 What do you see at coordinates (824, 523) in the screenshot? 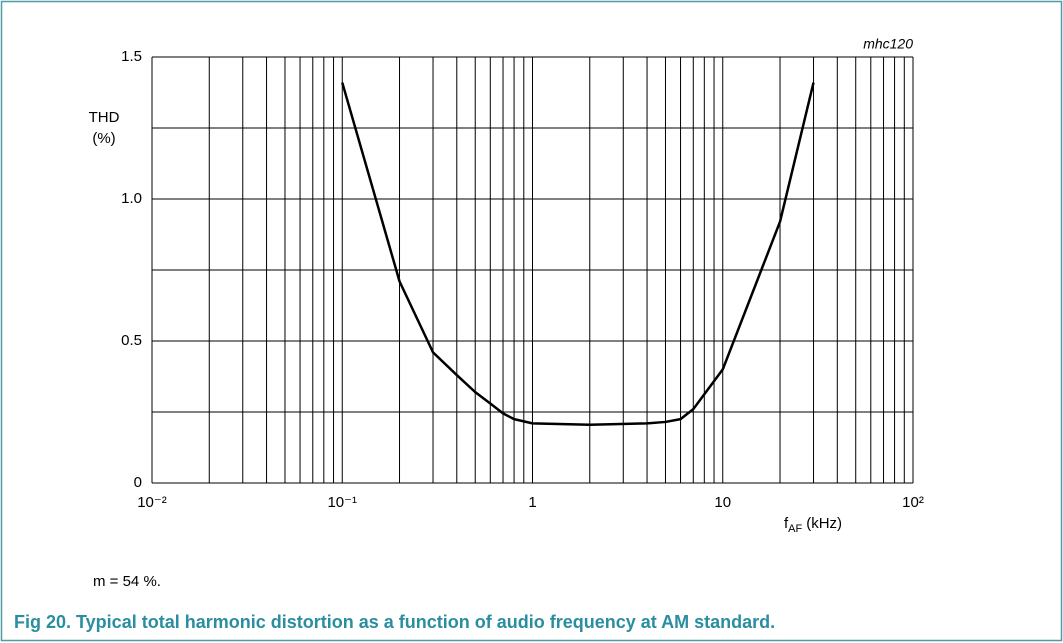
I see `x-label-unit: (kHz)` at bounding box center [824, 523].